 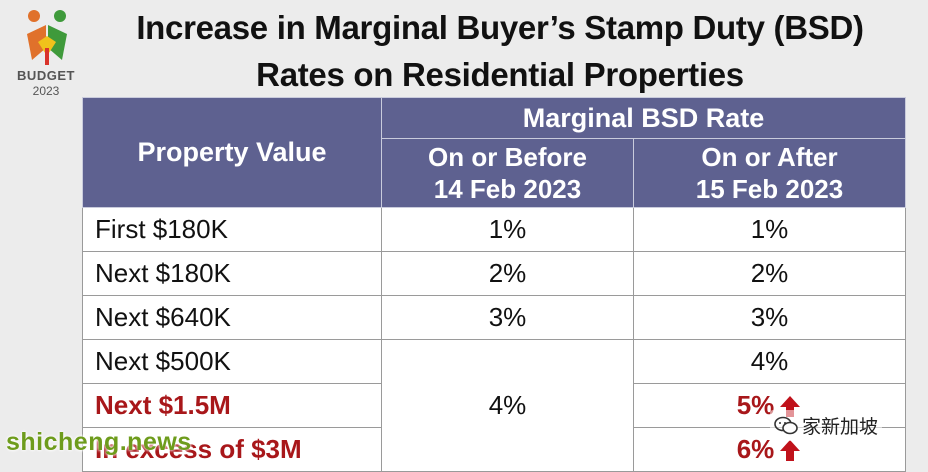 What do you see at coordinates (232, 361) in the screenshot?
I see `property-value-cell: Next $500K` at bounding box center [232, 361].